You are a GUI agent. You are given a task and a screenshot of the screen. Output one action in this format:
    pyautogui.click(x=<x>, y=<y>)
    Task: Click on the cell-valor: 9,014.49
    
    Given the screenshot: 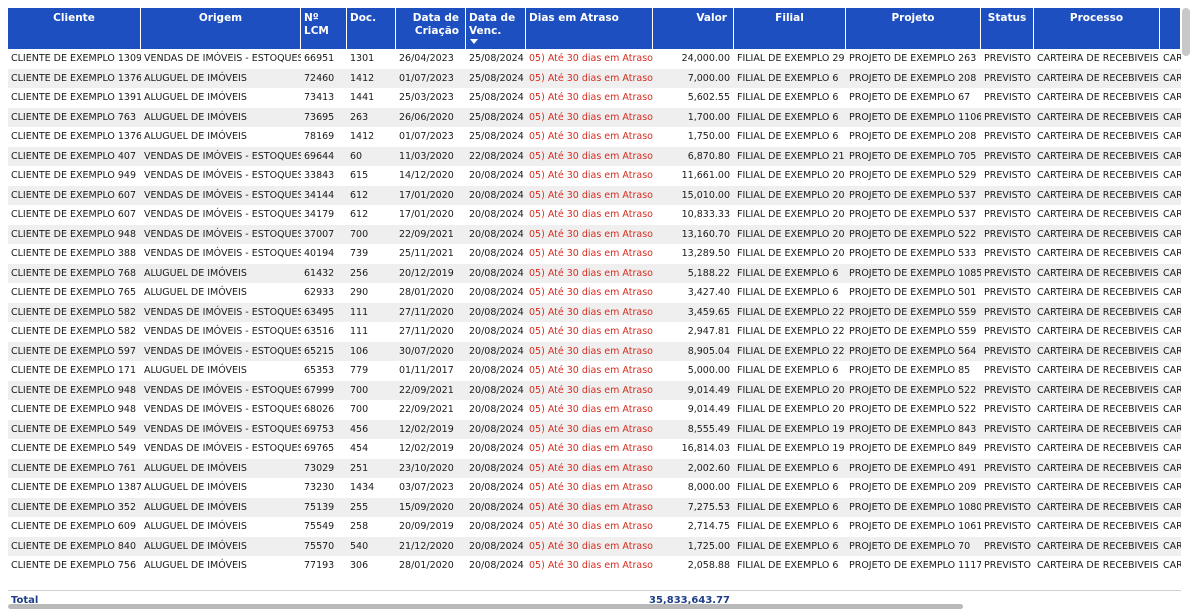 What is the action you would take?
    pyautogui.click(x=708, y=390)
    